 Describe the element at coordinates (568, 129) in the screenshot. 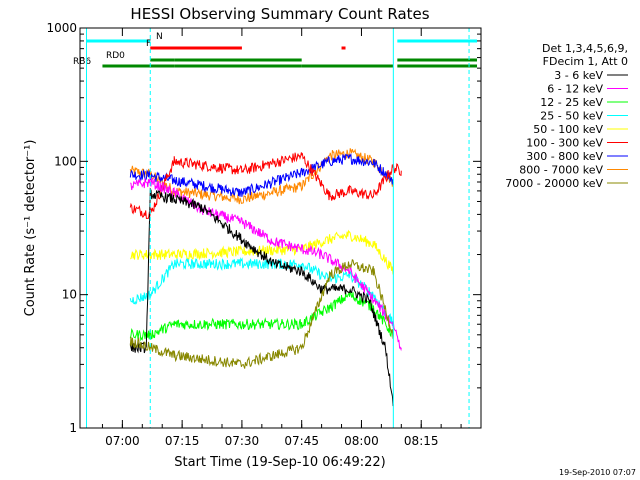

I see `legend-label-4: 50 - 100 keV` at that location.